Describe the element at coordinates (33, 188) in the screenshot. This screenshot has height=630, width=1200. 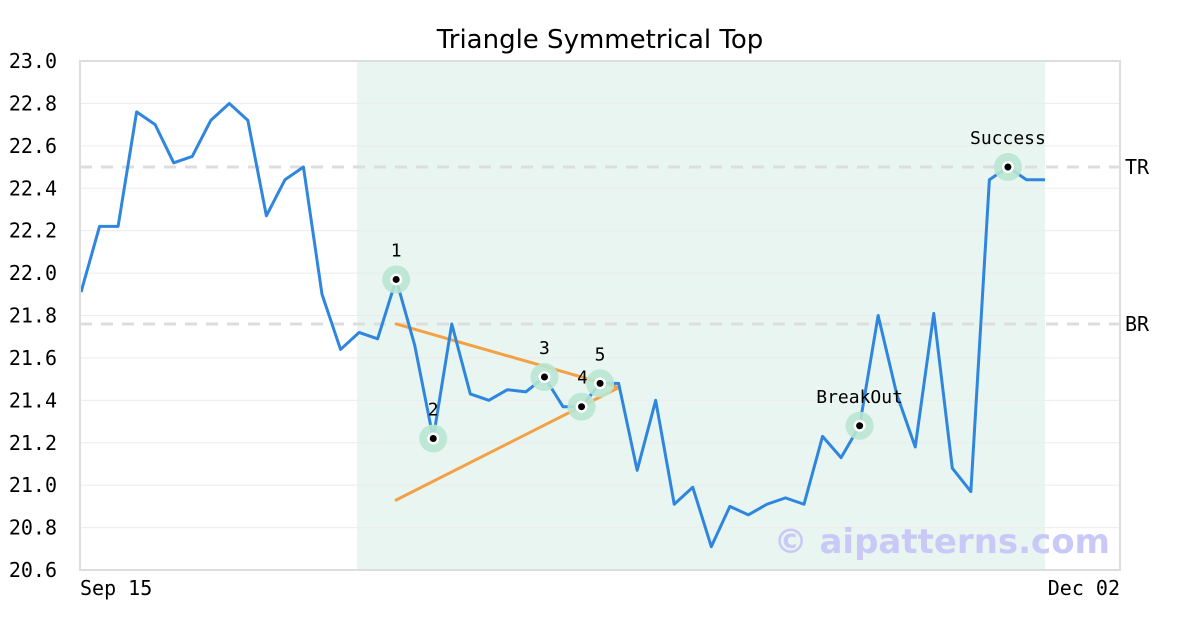
I see `y-tick-label: 22.4` at that location.